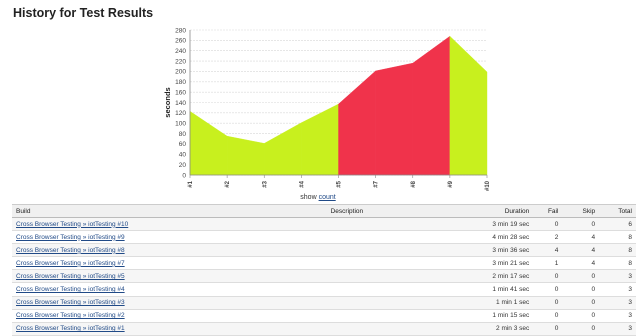  Describe the element at coordinates (340, 183) in the screenshot. I see `x-tick-label: #5` at that location.